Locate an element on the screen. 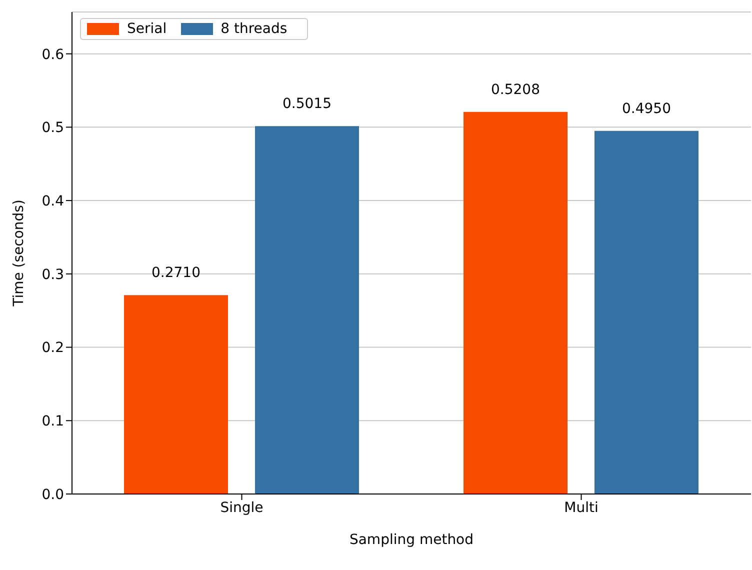 The width and height of the screenshot is (752, 570). data-label: 0.5015 is located at coordinates (307, 104).